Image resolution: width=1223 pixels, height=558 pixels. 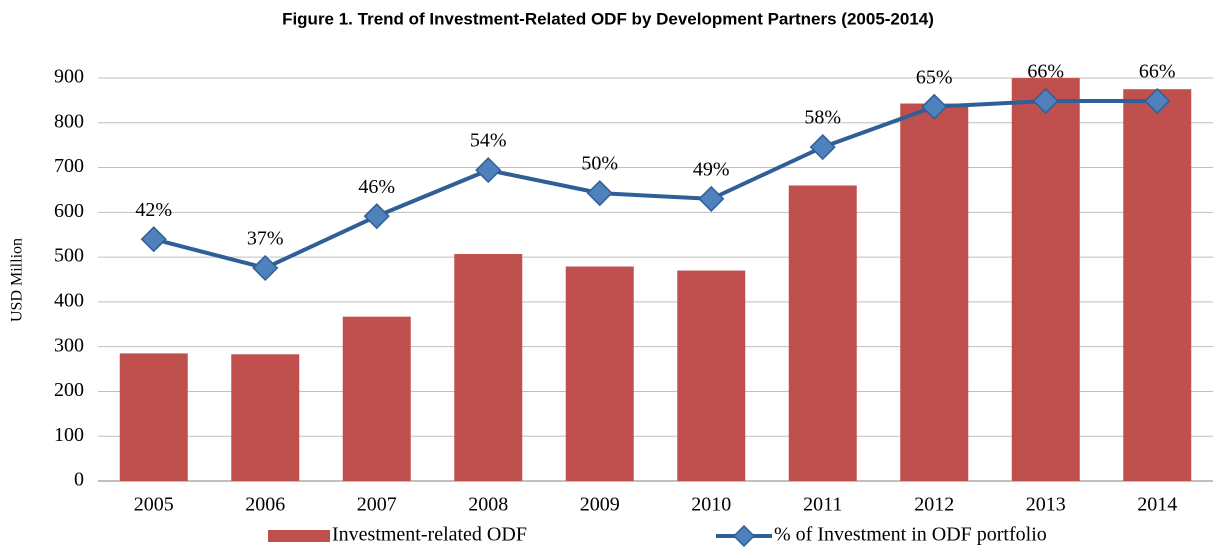 I want to click on x-tick-label: 2014, so click(x=1157, y=505).